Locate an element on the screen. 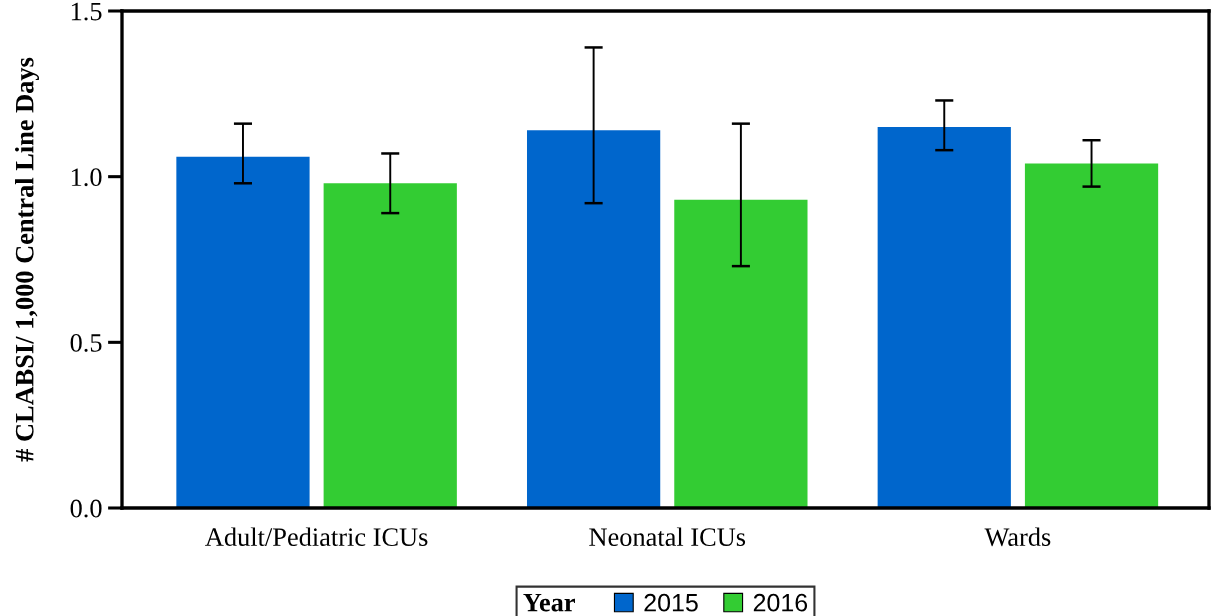 This screenshot has width=1213, height=616. legend-label: 2016 is located at coordinates (780, 602).